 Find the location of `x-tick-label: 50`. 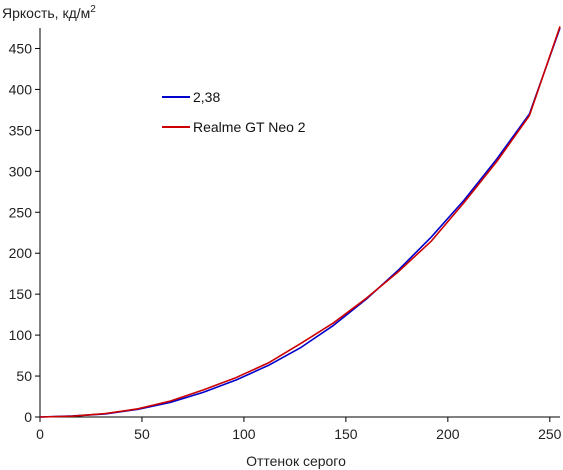

x-tick-label: 50 is located at coordinates (142, 434).